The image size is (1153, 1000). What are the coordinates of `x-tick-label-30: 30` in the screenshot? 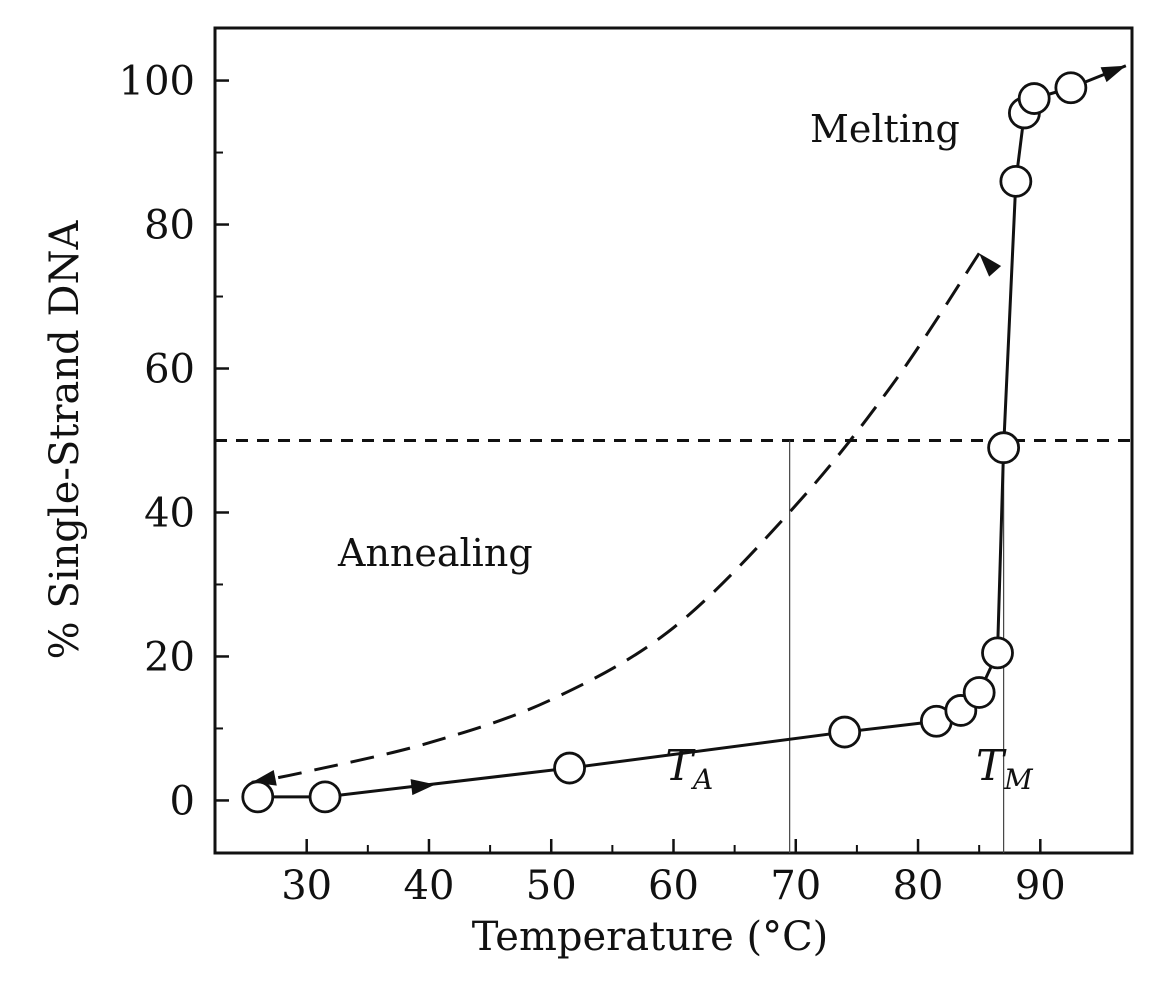 It's located at (306, 886).